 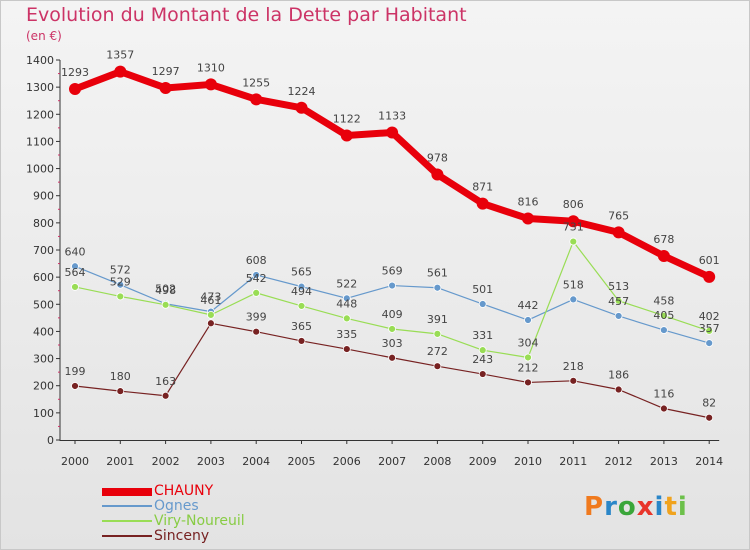 I want to click on logo-letter: i, so click(x=682, y=507).